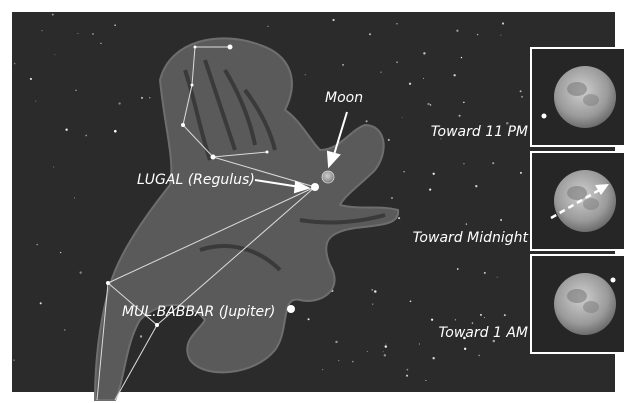 Image resolution: width=627 pixels, height=403 pixels. What do you see at coordinates (483, 333) in the screenshot?
I see `panel-label: Toward 1 AM` at bounding box center [483, 333].